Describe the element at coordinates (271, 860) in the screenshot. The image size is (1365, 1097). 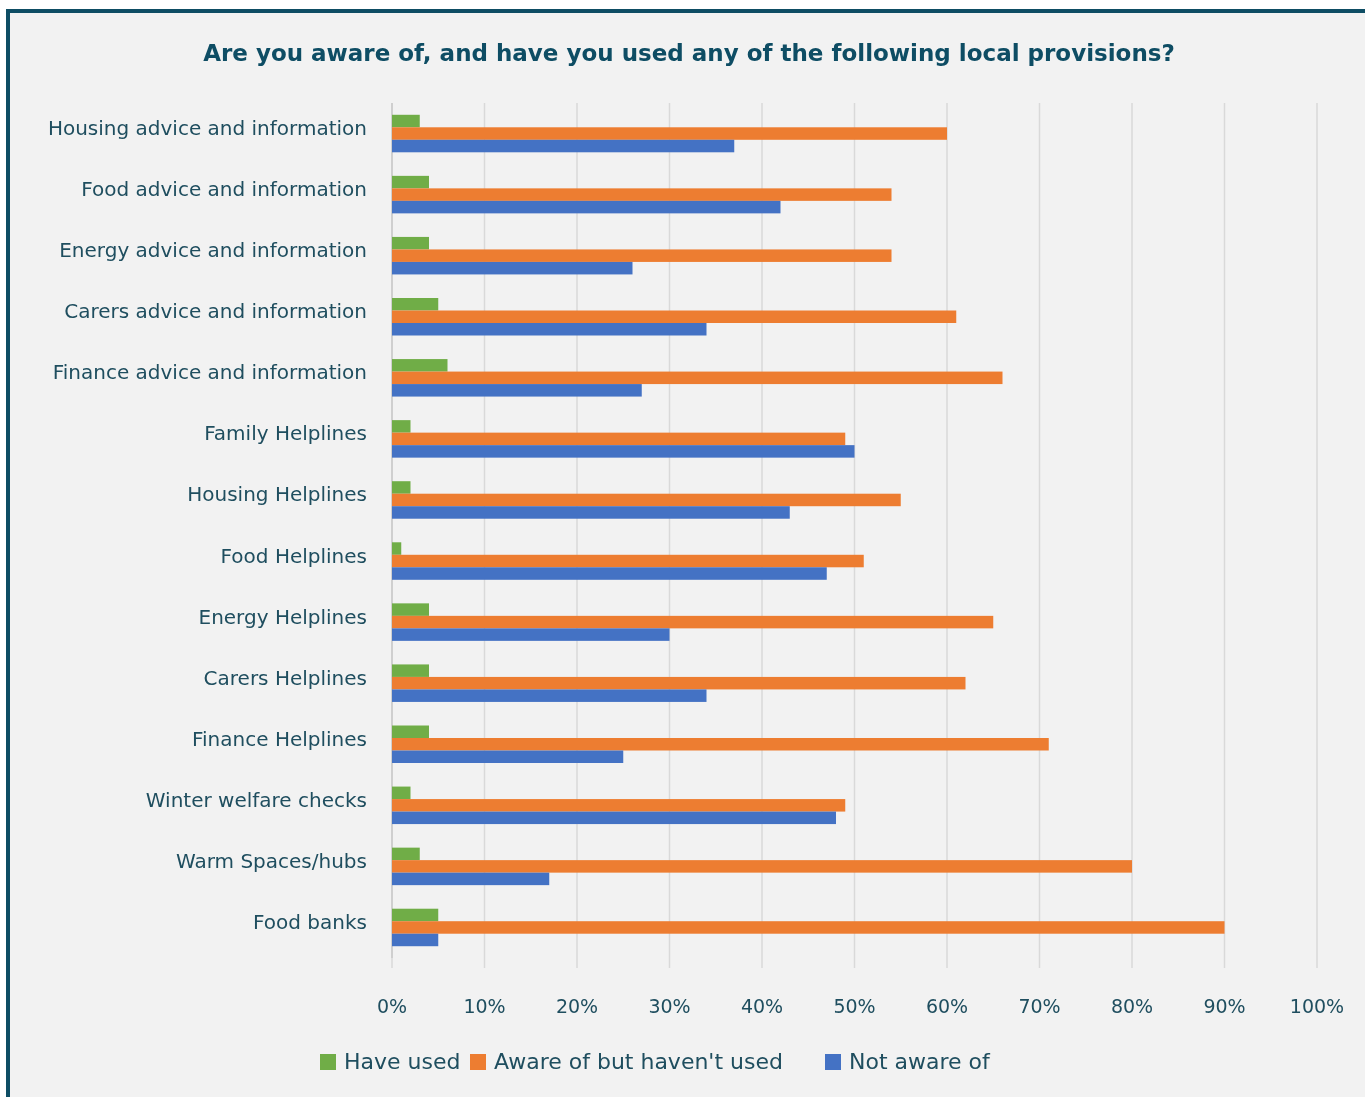
I see `y-tick-label: Warm Spaces/hubs` at that location.